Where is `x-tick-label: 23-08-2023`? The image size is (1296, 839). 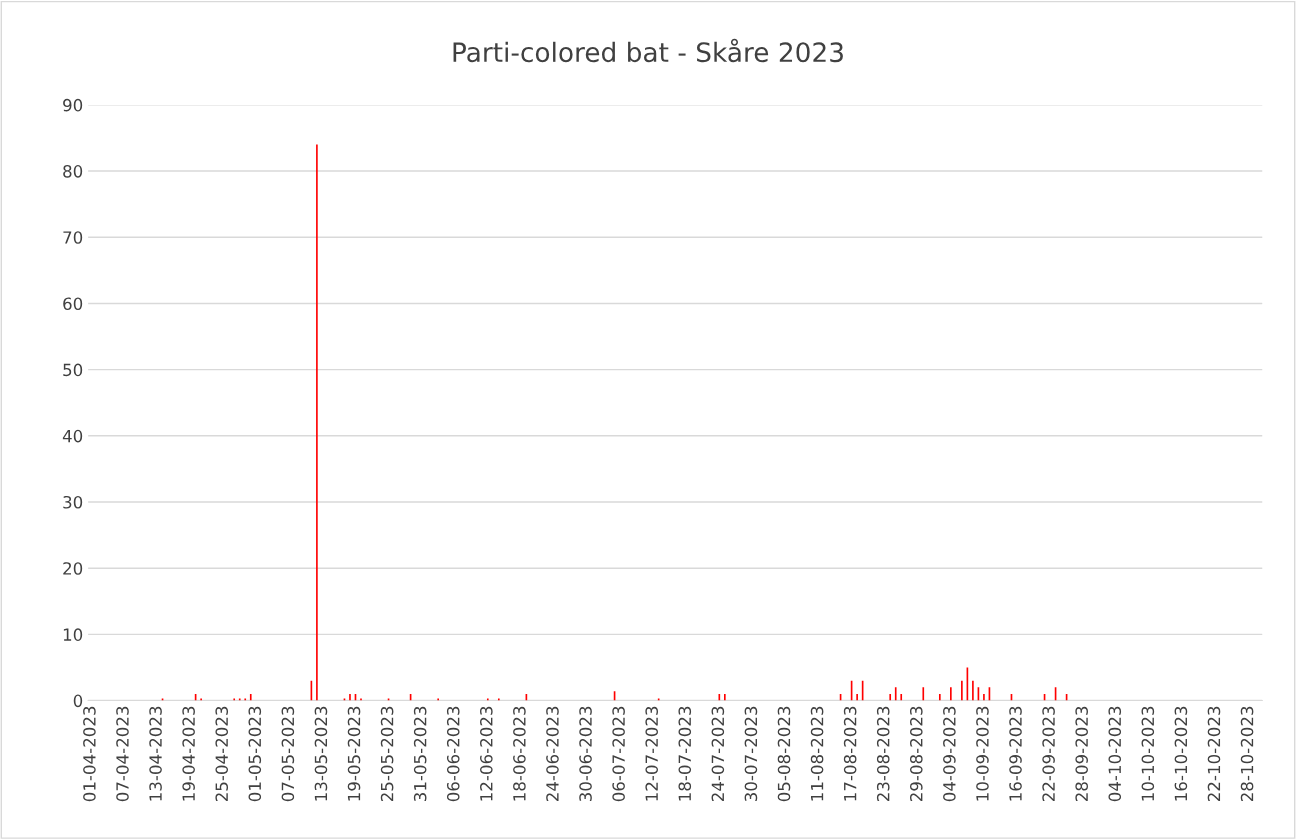 x-tick-label: 23-08-2023 is located at coordinates (883, 754).